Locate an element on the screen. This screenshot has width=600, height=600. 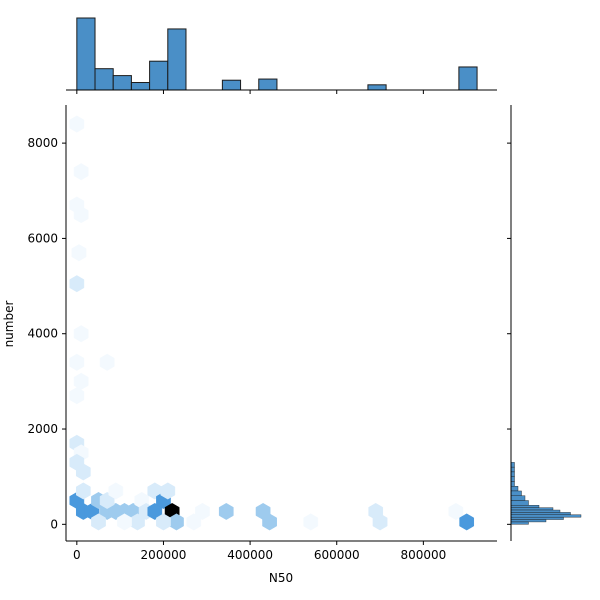
x-marginal-histogram is located at coordinates (281, 55).